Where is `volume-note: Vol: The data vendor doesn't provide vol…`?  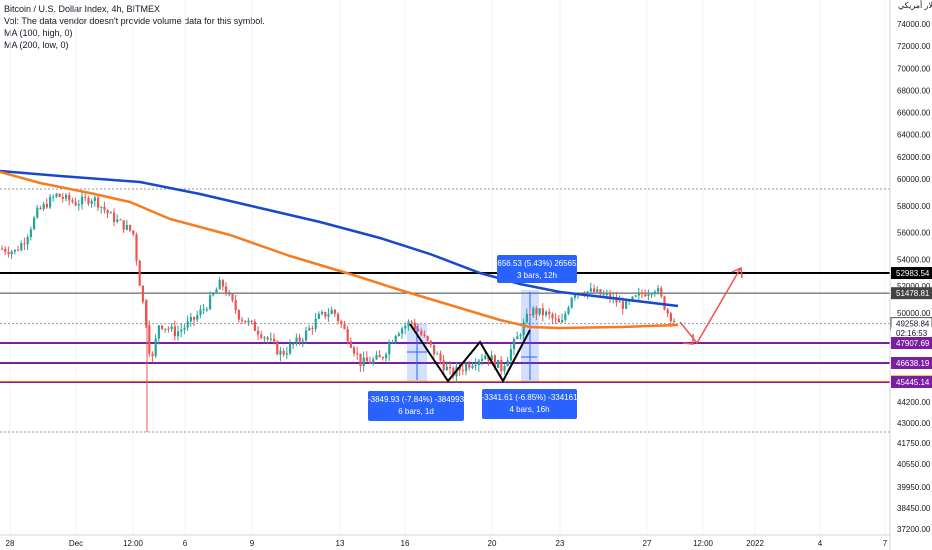
volume-note: Vol: The data vendor doesn't provide vol… is located at coordinates (134, 21).